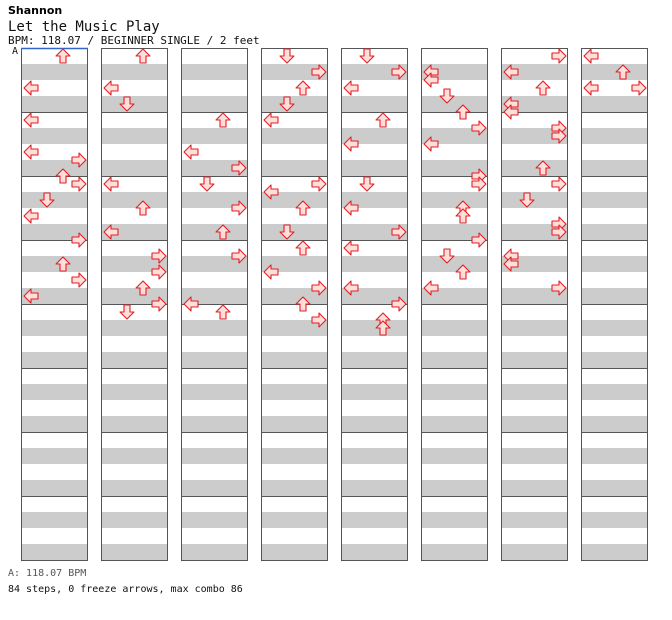 This screenshot has height=620, width=672. Describe the element at coordinates (15, 51) in the screenshot. I see `bpm-marker-label: A` at that location.